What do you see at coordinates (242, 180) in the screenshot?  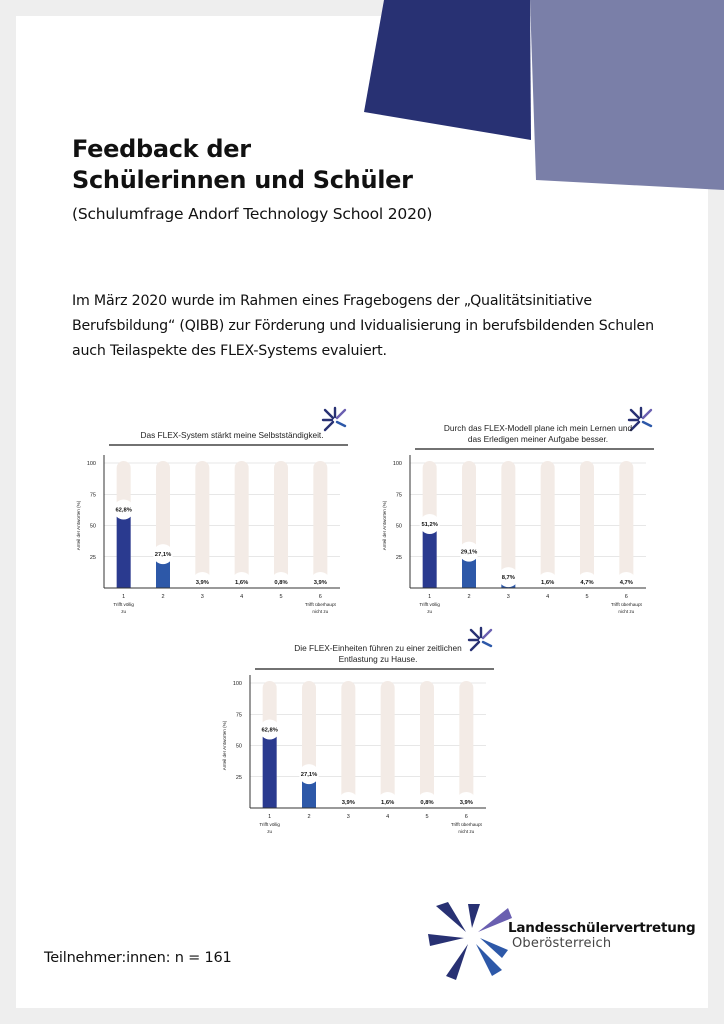 I see `page-title-line-2: Schülerinnen und Schüler` at bounding box center [242, 180].